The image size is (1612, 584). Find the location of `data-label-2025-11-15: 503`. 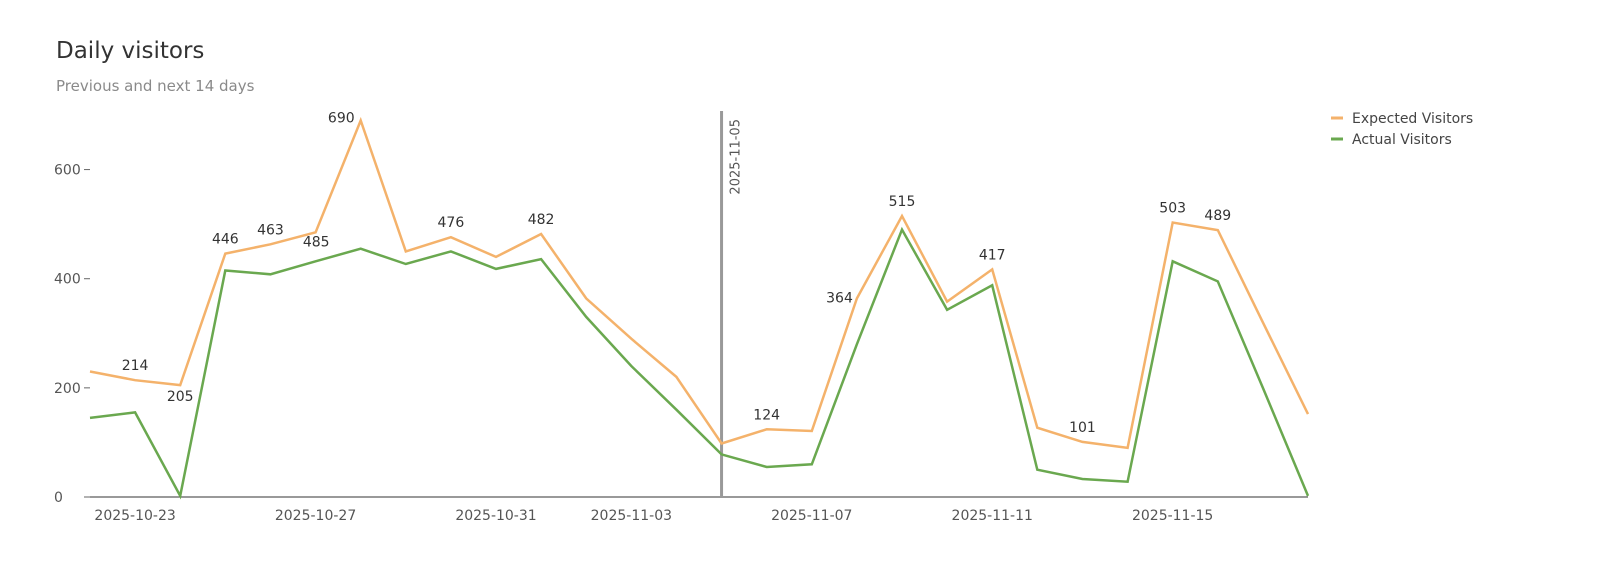

data-label-2025-11-15: 503 is located at coordinates (1172, 209).